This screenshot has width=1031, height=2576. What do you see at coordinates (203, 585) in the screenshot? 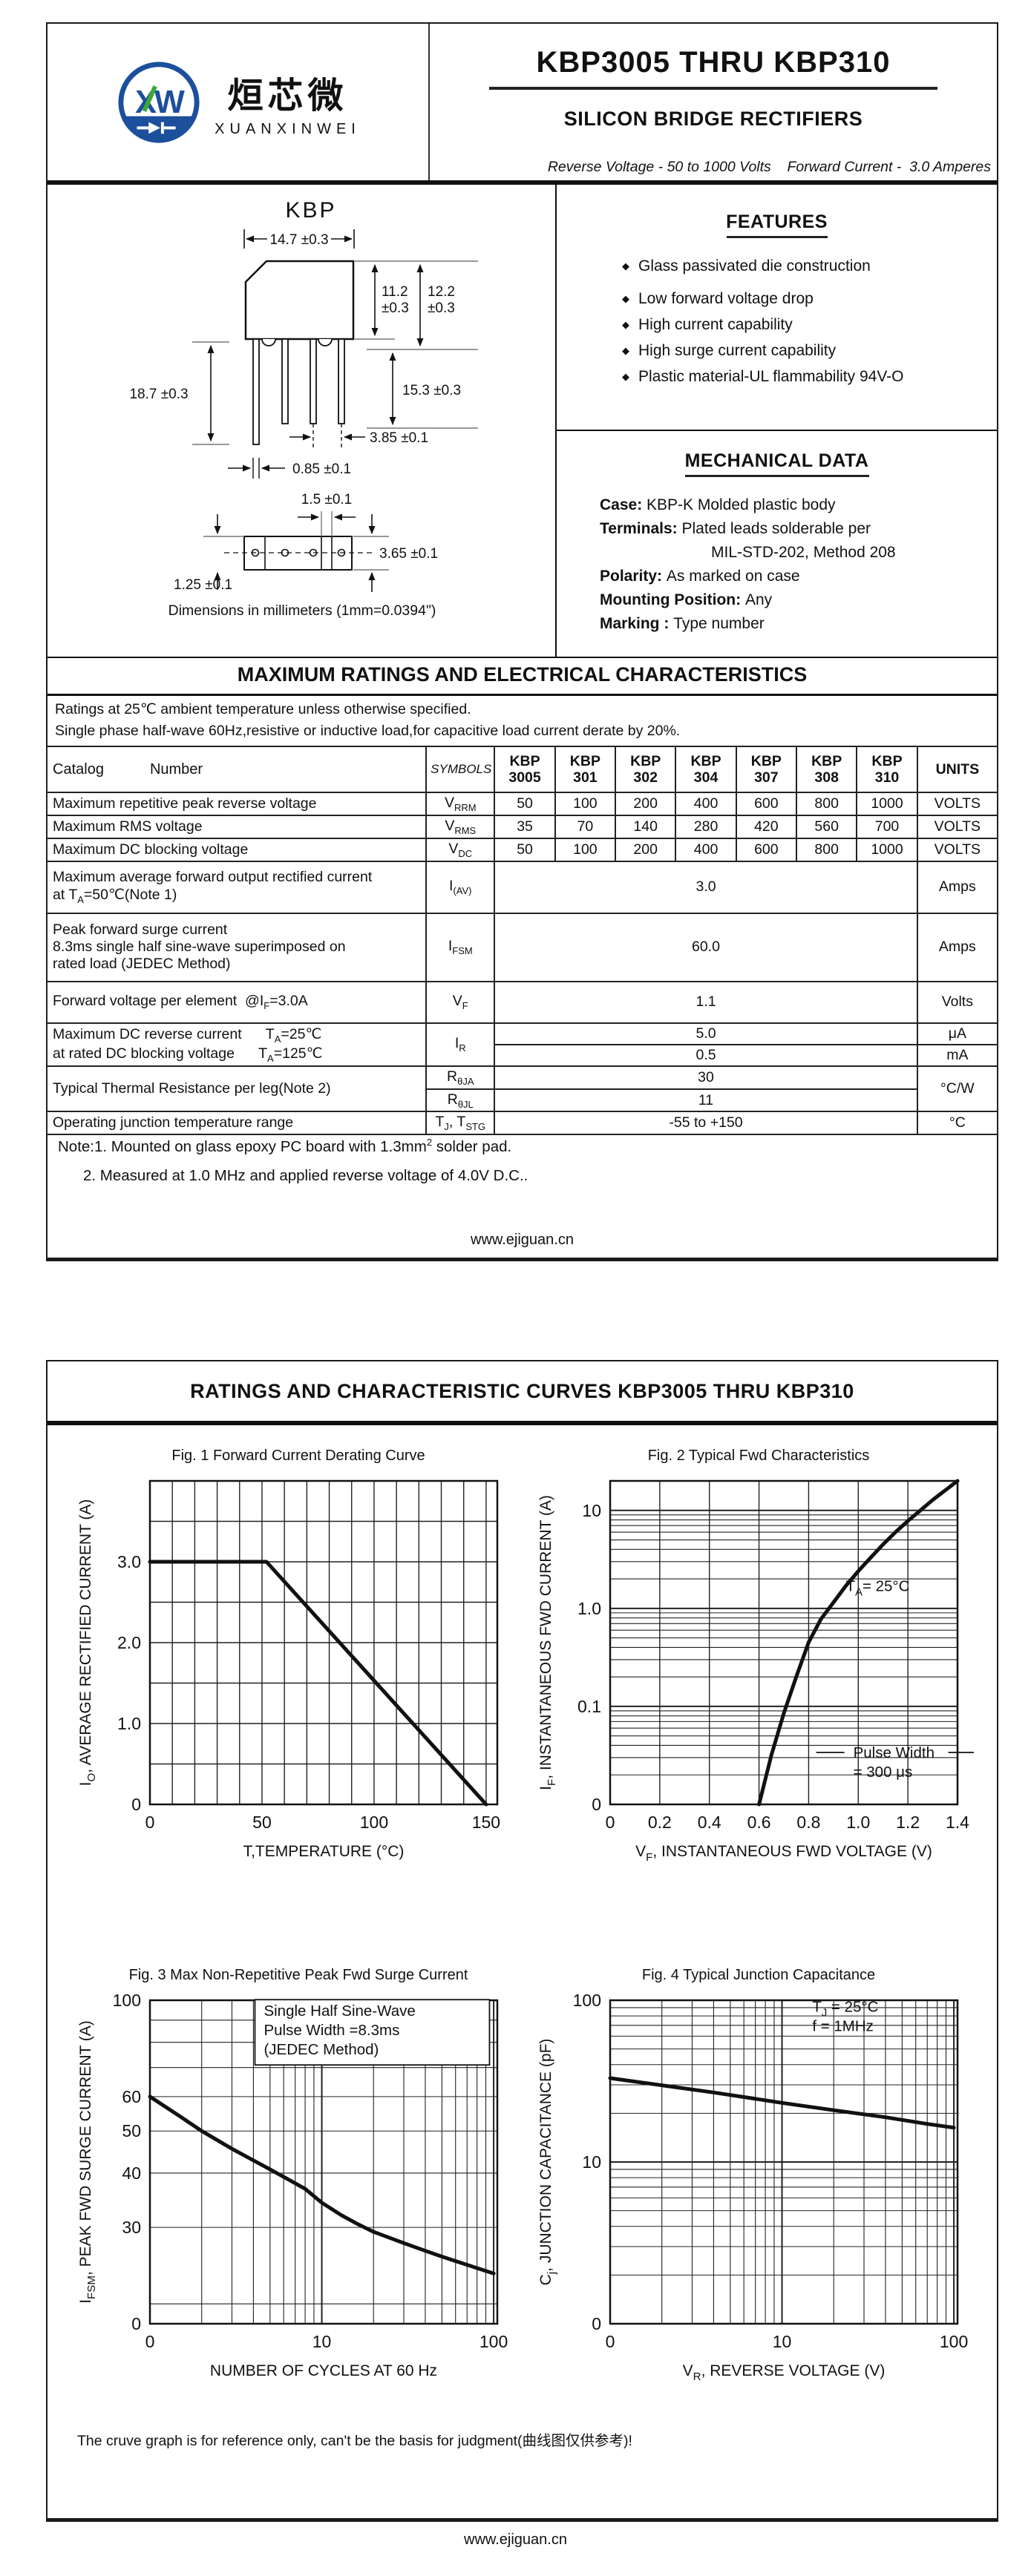
I see `dim-hole-offset: 1.25 ±0.1` at bounding box center [203, 585].